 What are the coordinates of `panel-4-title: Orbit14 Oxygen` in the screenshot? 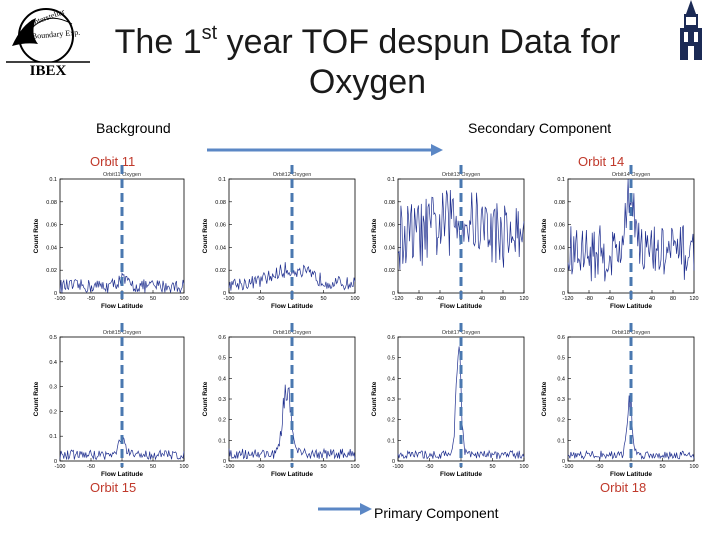 It's located at (631, 175).